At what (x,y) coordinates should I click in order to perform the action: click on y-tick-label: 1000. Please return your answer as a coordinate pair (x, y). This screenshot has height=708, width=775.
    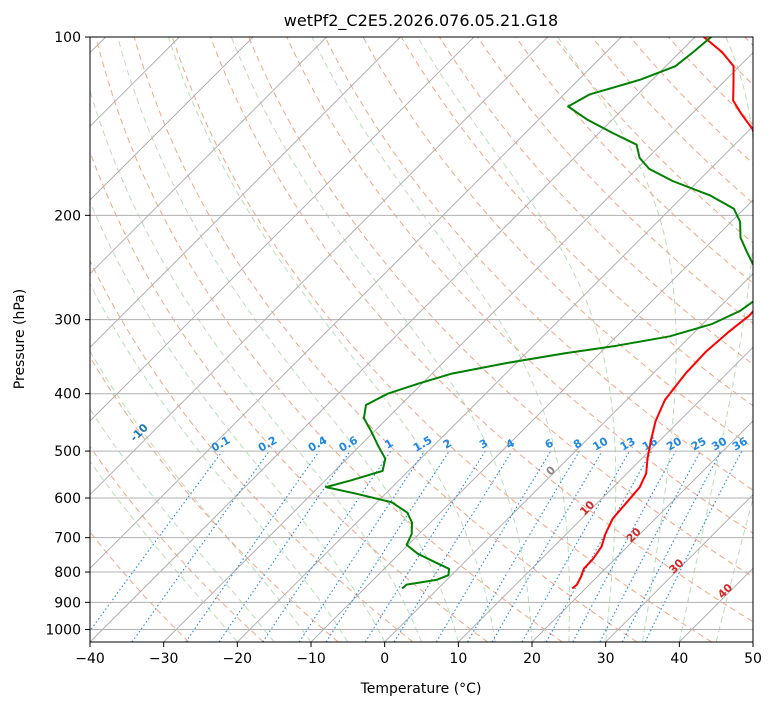
    Looking at the image, I should click on (63, 630).